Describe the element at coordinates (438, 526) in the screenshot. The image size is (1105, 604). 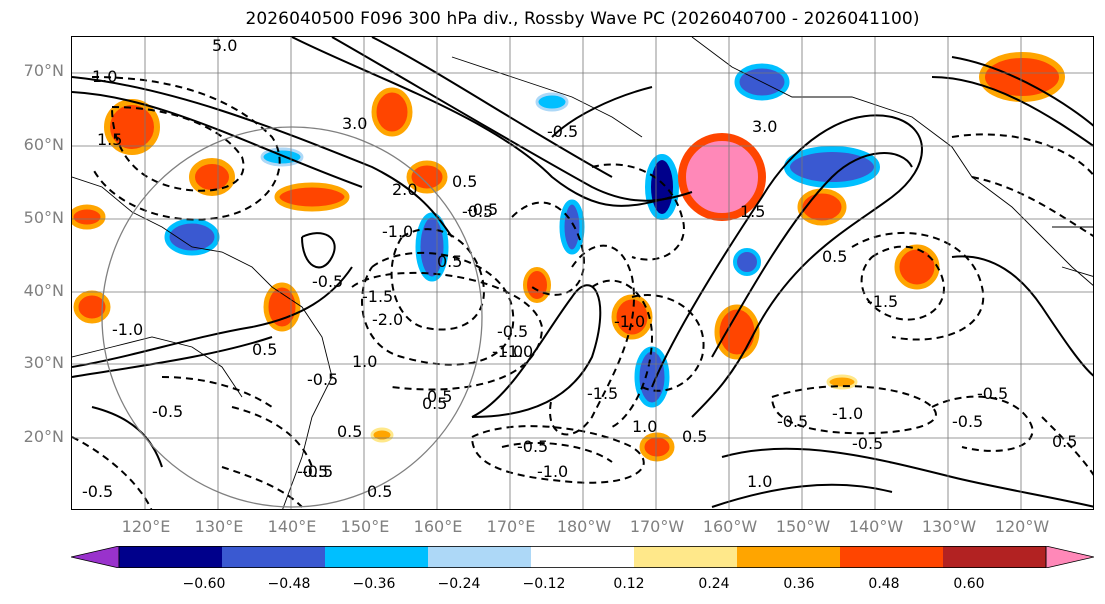
I see `lon-label-160e: 160°E` at that location.